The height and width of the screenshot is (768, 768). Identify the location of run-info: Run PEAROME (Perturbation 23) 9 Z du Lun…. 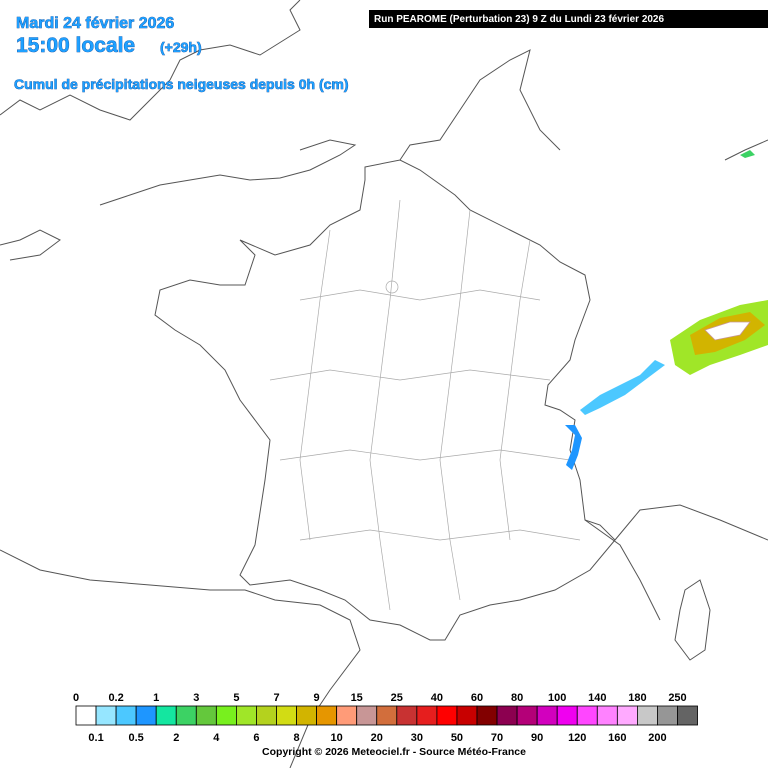
(519, 19).